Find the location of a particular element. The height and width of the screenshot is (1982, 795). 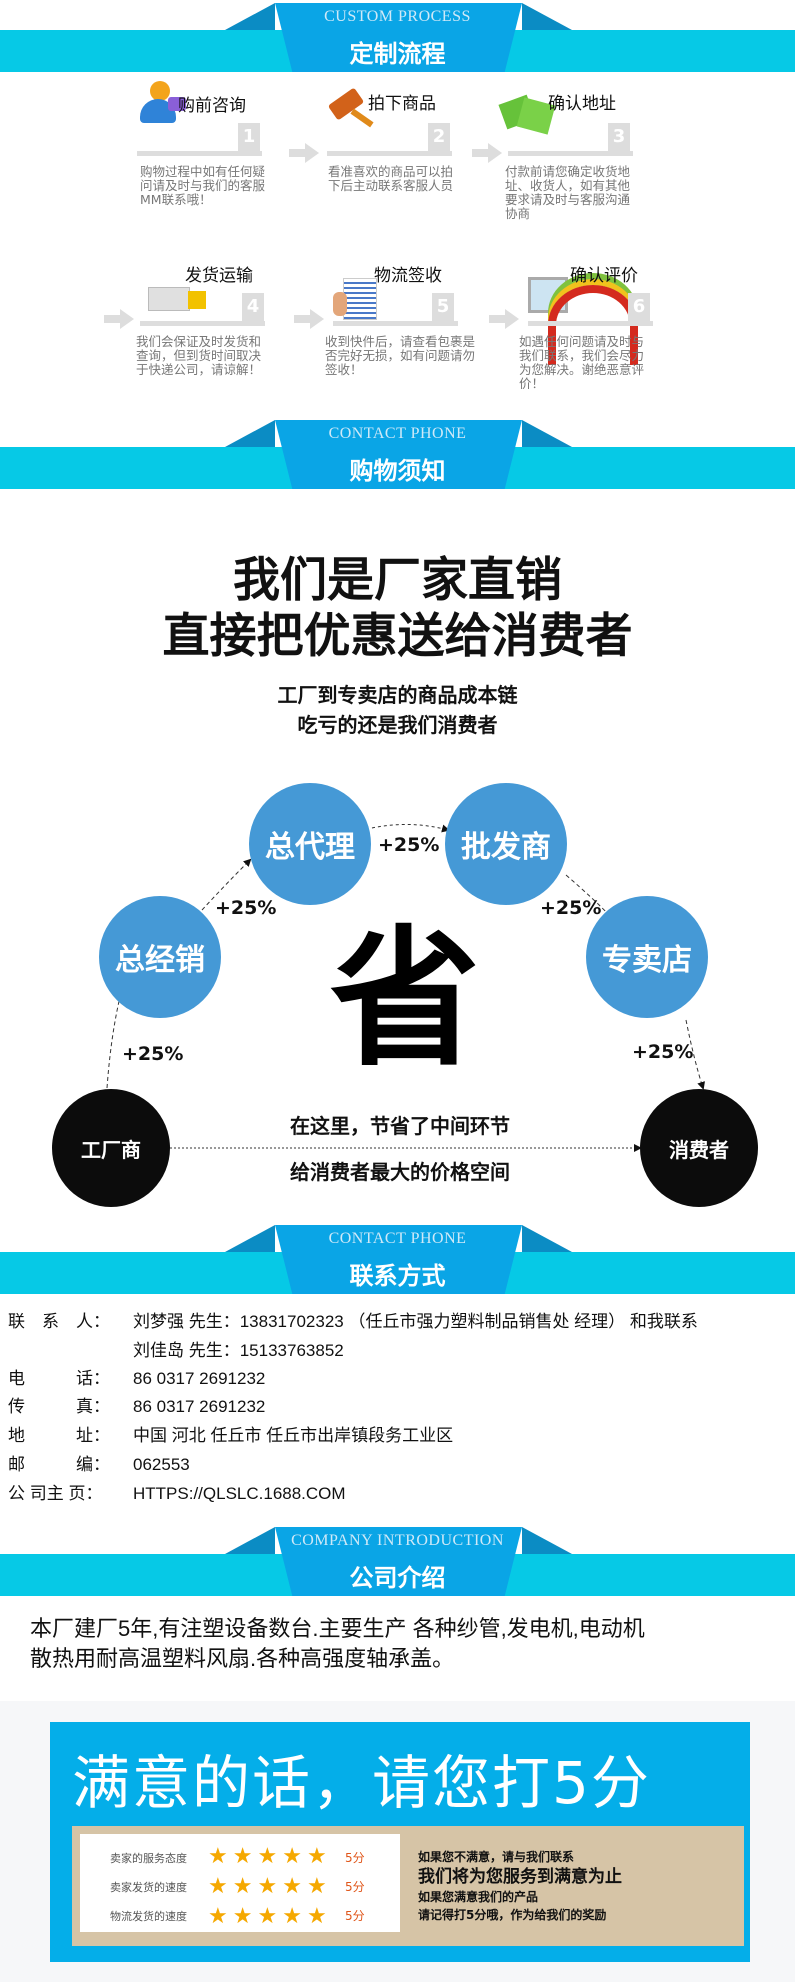

contact-label: 传 真： is located at coordinates (59, 1406).